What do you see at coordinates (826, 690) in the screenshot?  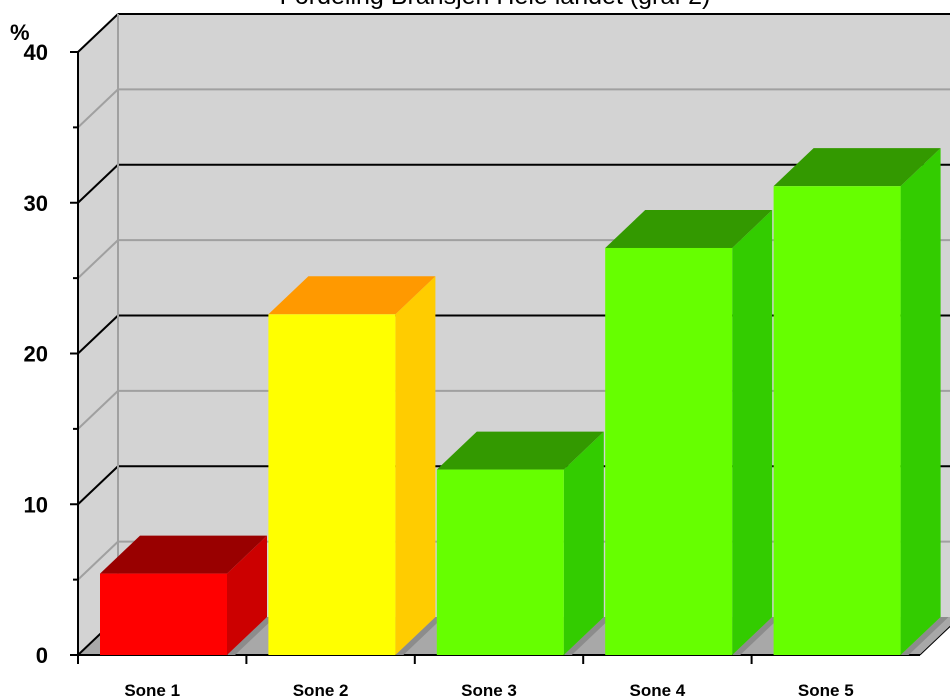 I see `x-tick-label: Sone 5` at bounding box center [826, 690].